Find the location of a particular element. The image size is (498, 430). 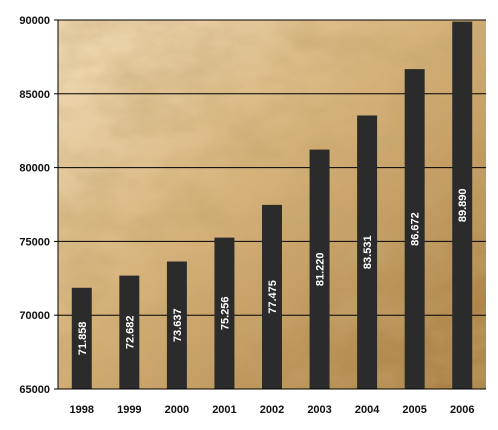

bar-2003 is located at coordinates (319, 269).